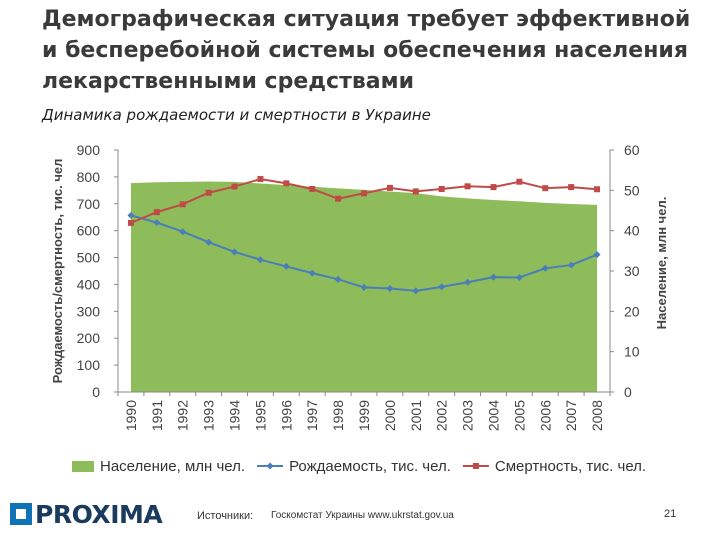  What do you see at coordinates (370, 466) in the screenshot?
I see `legend-label: Рождаемость, тис. чел.` at bounding box center [370, 466].